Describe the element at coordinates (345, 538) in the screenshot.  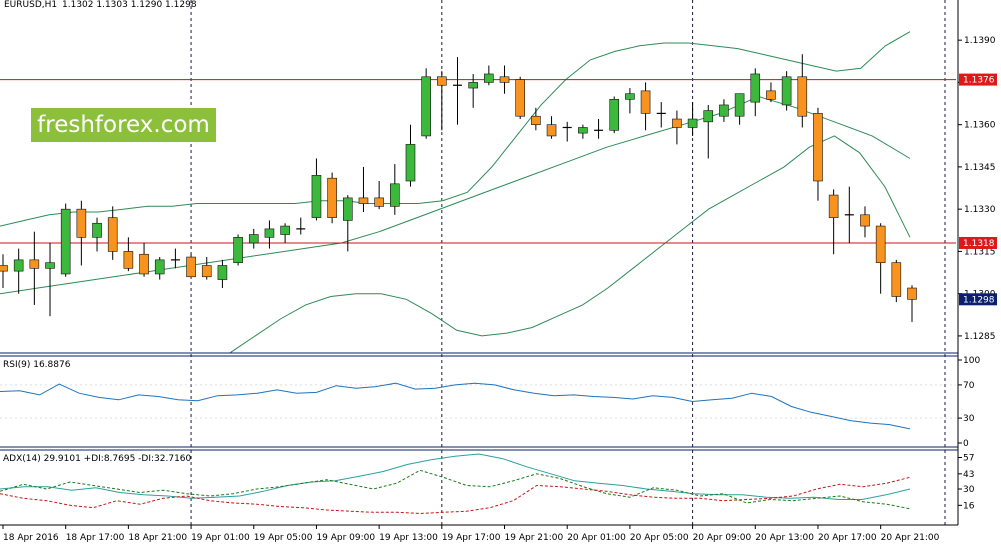
I see `time-tick-label: 19 Apr 09:00` at that location.